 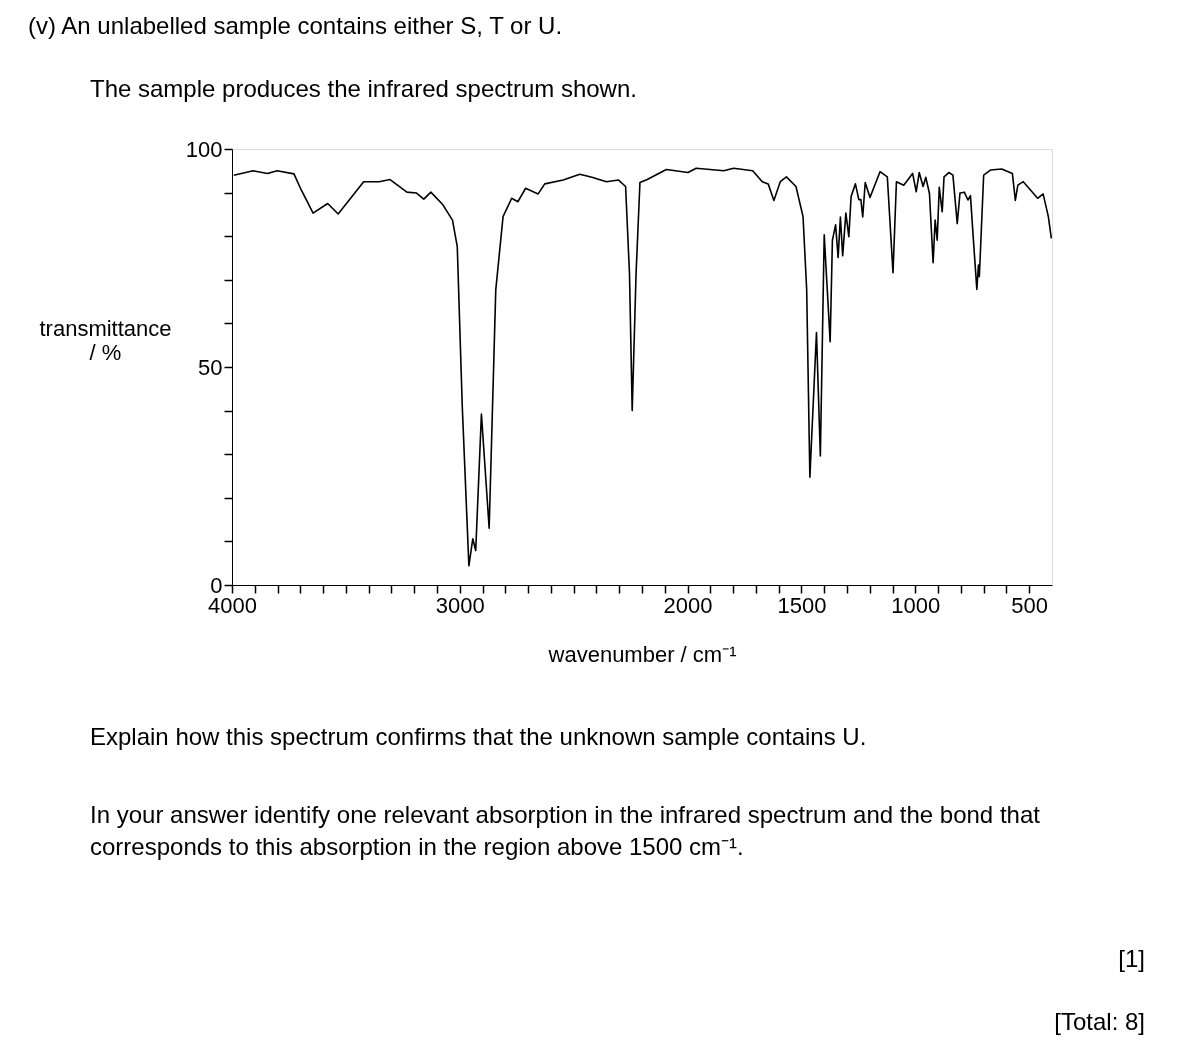 I want to click on x-tick-label: 3000, so click(x=460, y=605).